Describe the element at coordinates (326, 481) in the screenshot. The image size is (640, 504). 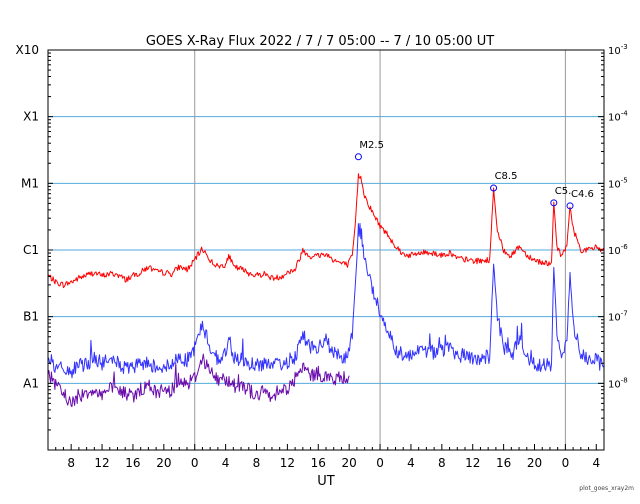
I see `x-axis-label: UT` at that location.